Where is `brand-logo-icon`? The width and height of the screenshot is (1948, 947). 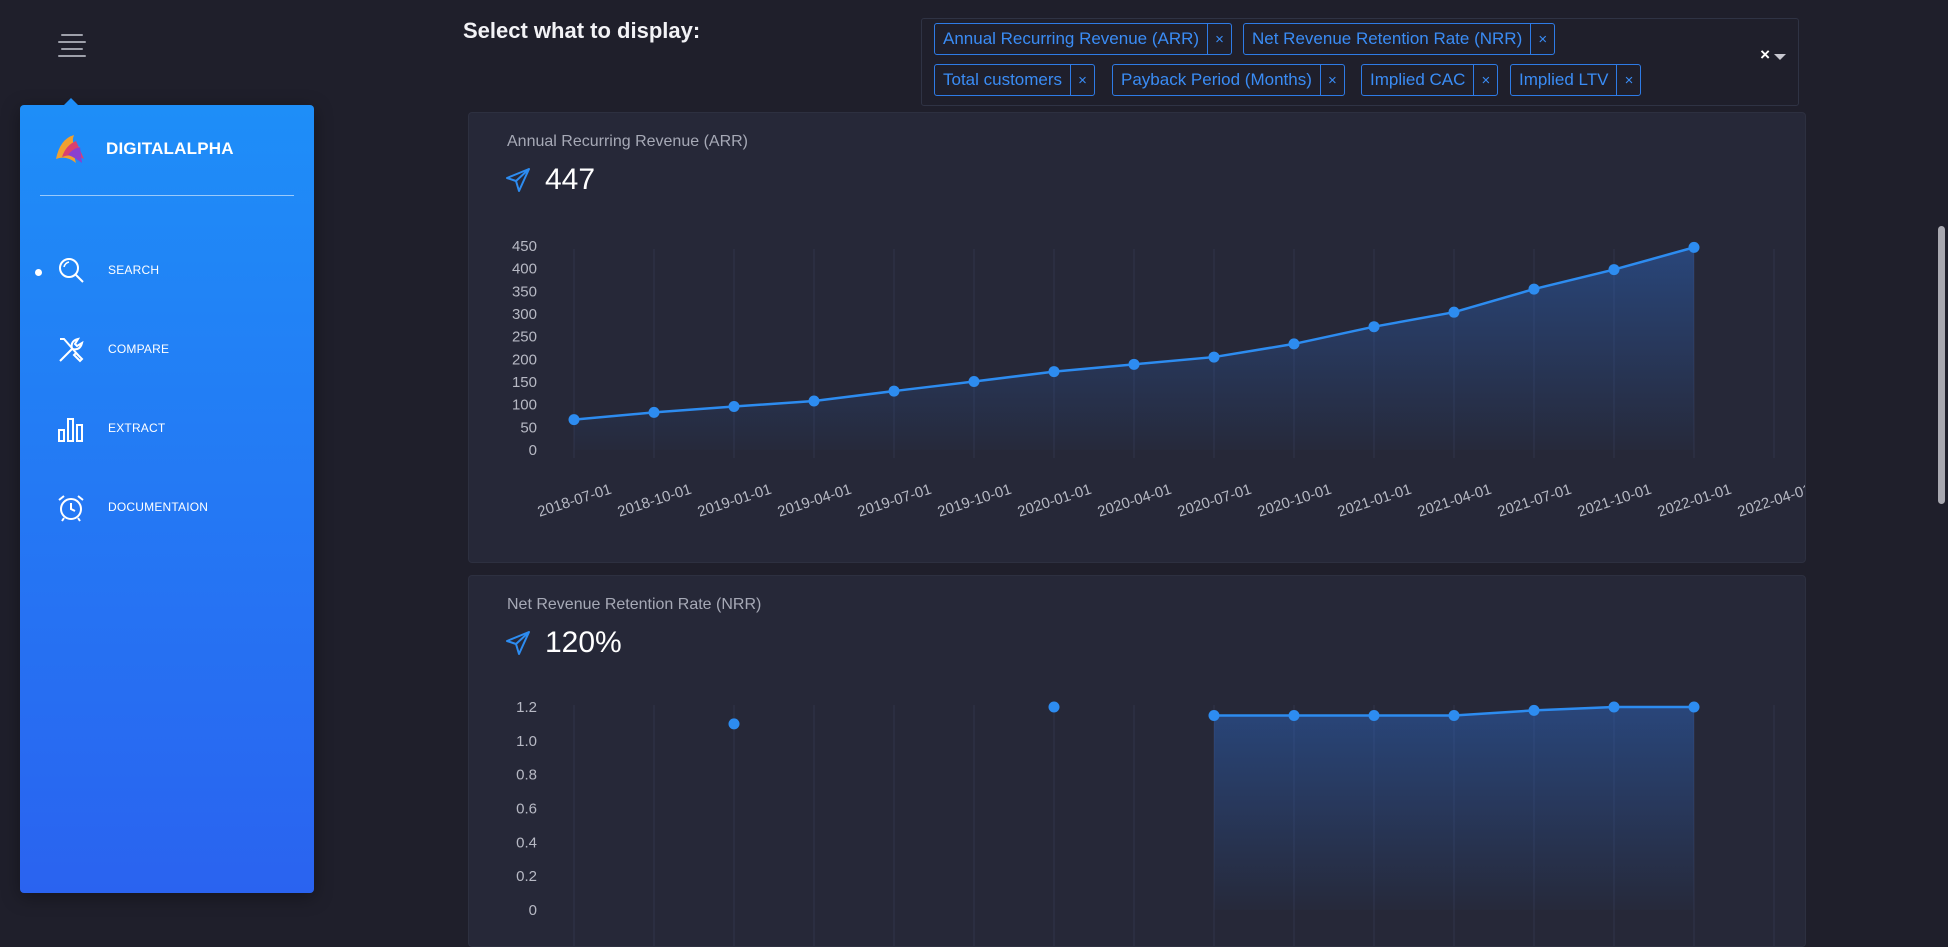 brand-logo-icon is located at coordinates (70, 149).